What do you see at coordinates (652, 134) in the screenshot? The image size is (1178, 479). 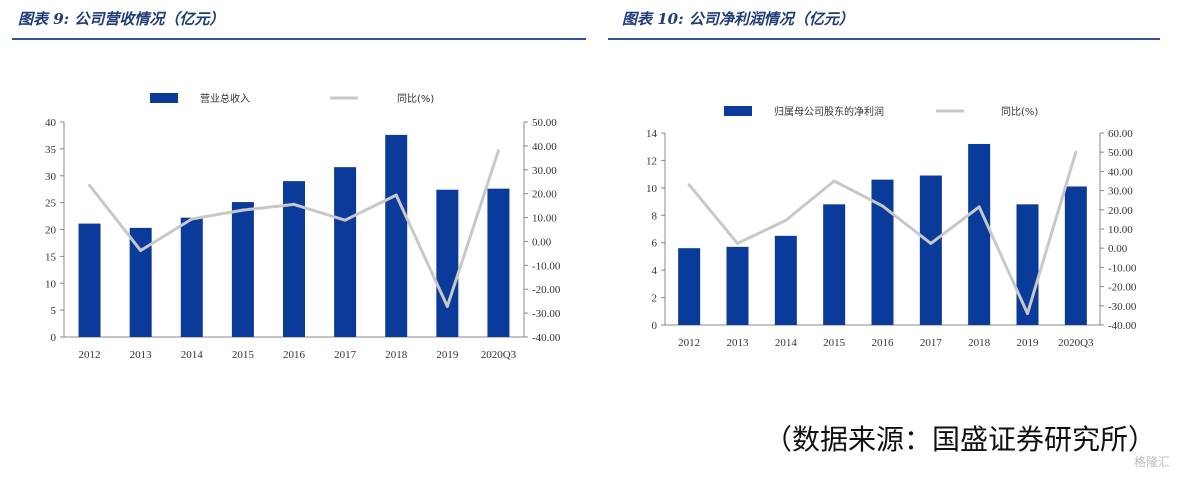 I see `left-y-tick-label: 14` at bounding box center [652, 134].